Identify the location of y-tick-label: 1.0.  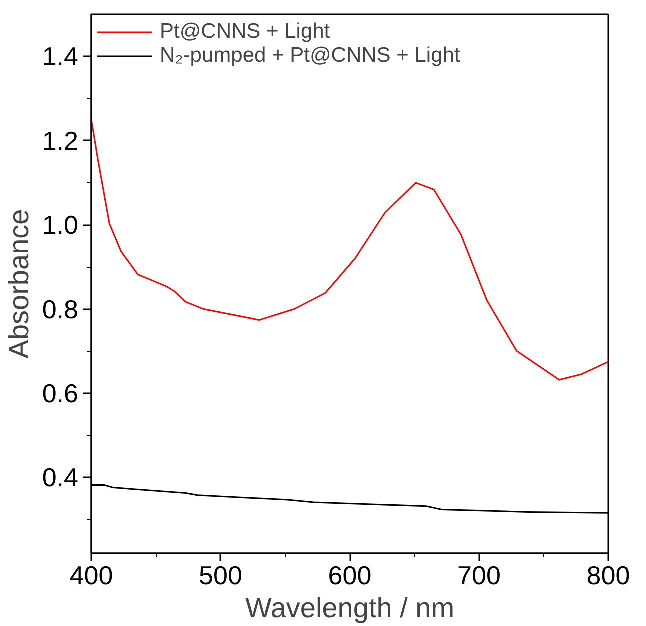
(60, 225).